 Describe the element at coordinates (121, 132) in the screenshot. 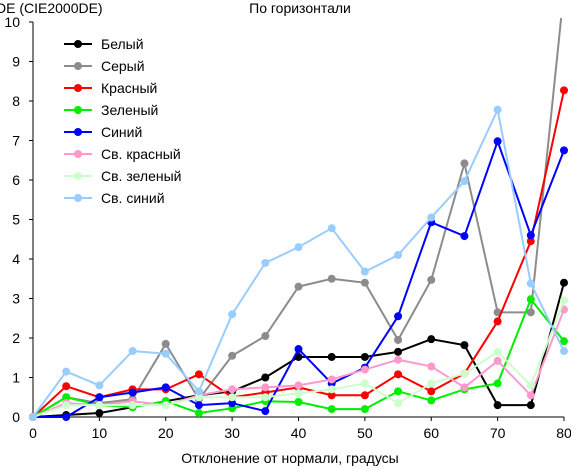

I see `legend-label: Синий` at that location.